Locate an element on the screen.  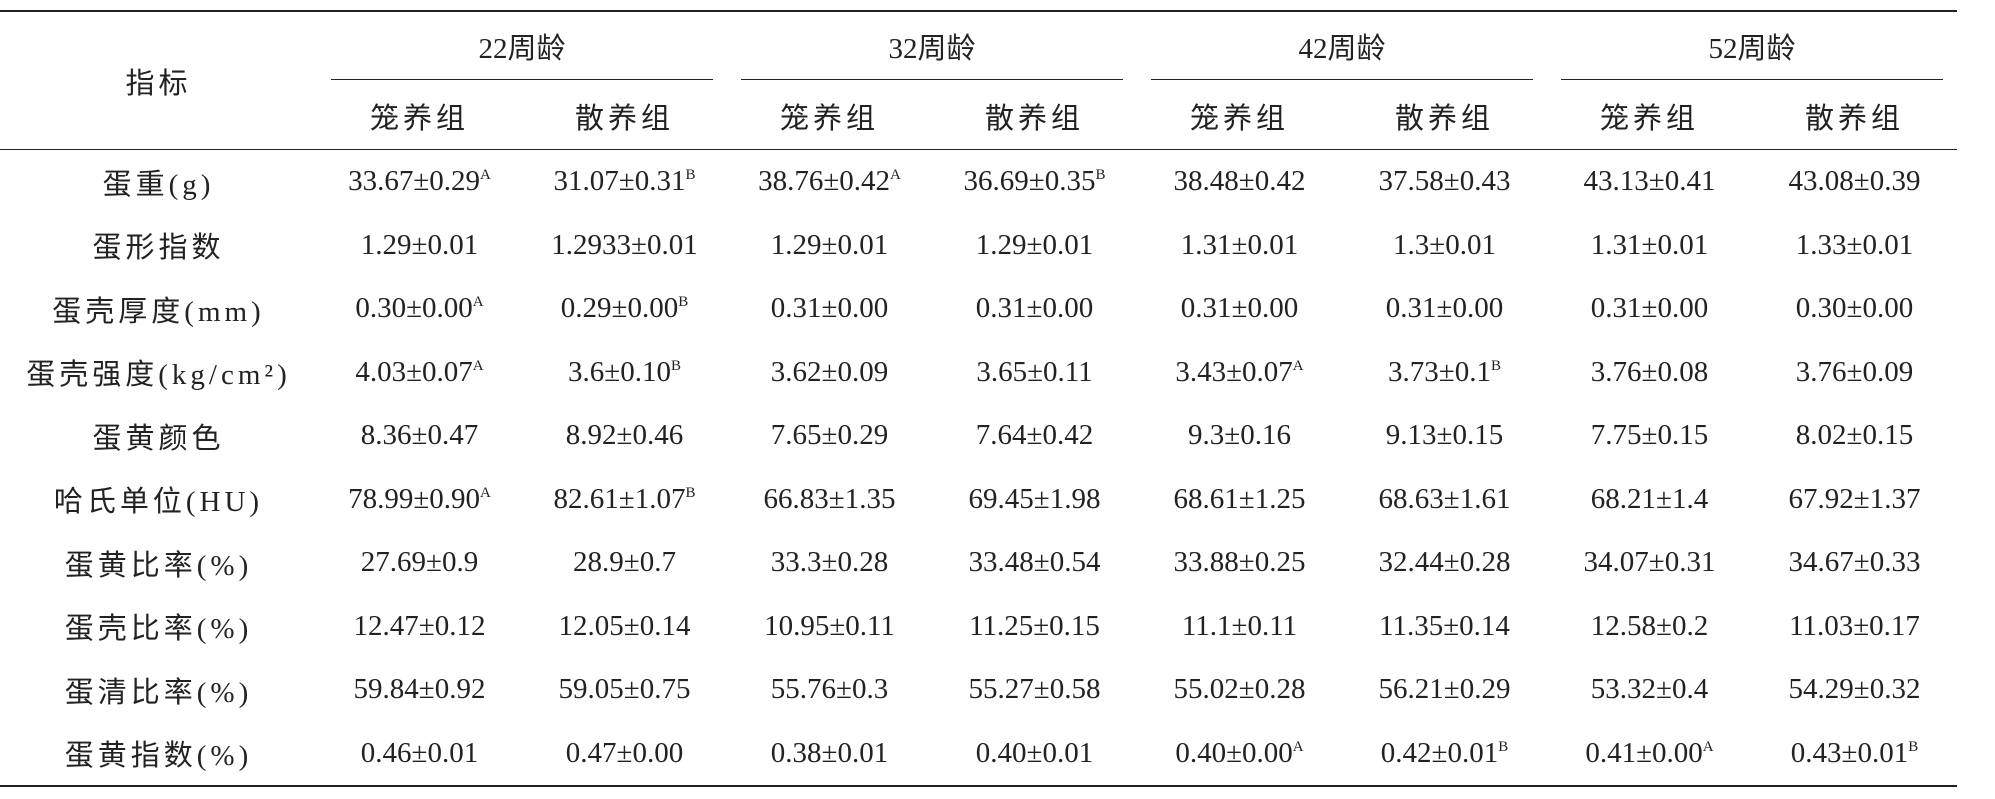
cell: 78.99±0.90A is located at coordinates (419, 500).